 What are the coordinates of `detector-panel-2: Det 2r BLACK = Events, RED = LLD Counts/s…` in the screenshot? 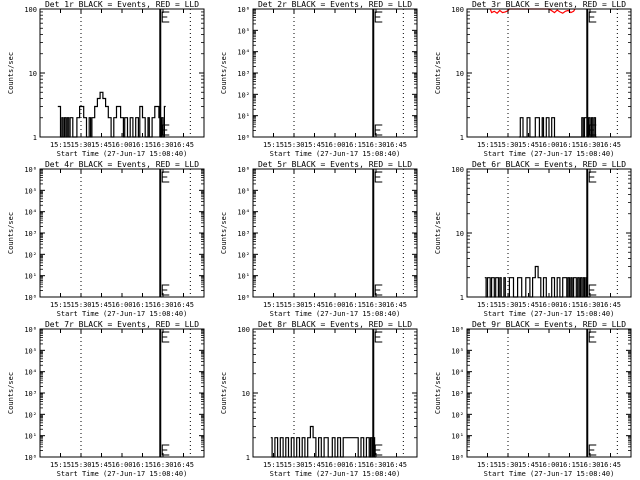 It's located at (319, 79).